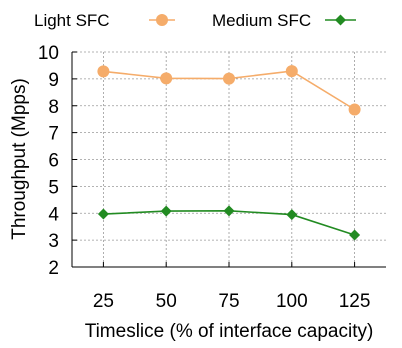 The image size is (402, 348). I want to click on legend-entry-medium-sfc: Medium SFC, so click(284, 20).